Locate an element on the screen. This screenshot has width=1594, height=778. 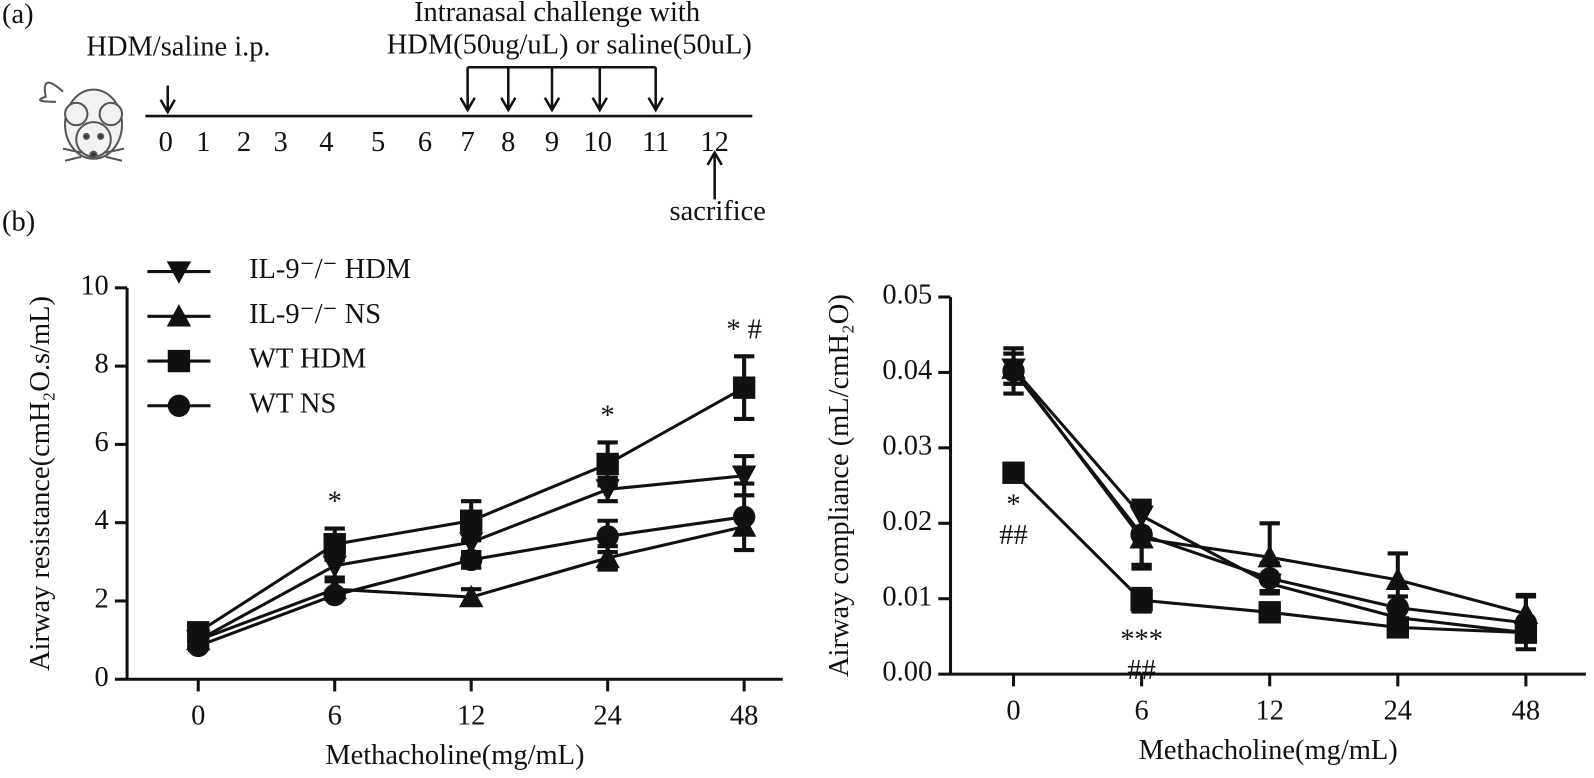
mouse-icon is located at coordinates (82, 121).